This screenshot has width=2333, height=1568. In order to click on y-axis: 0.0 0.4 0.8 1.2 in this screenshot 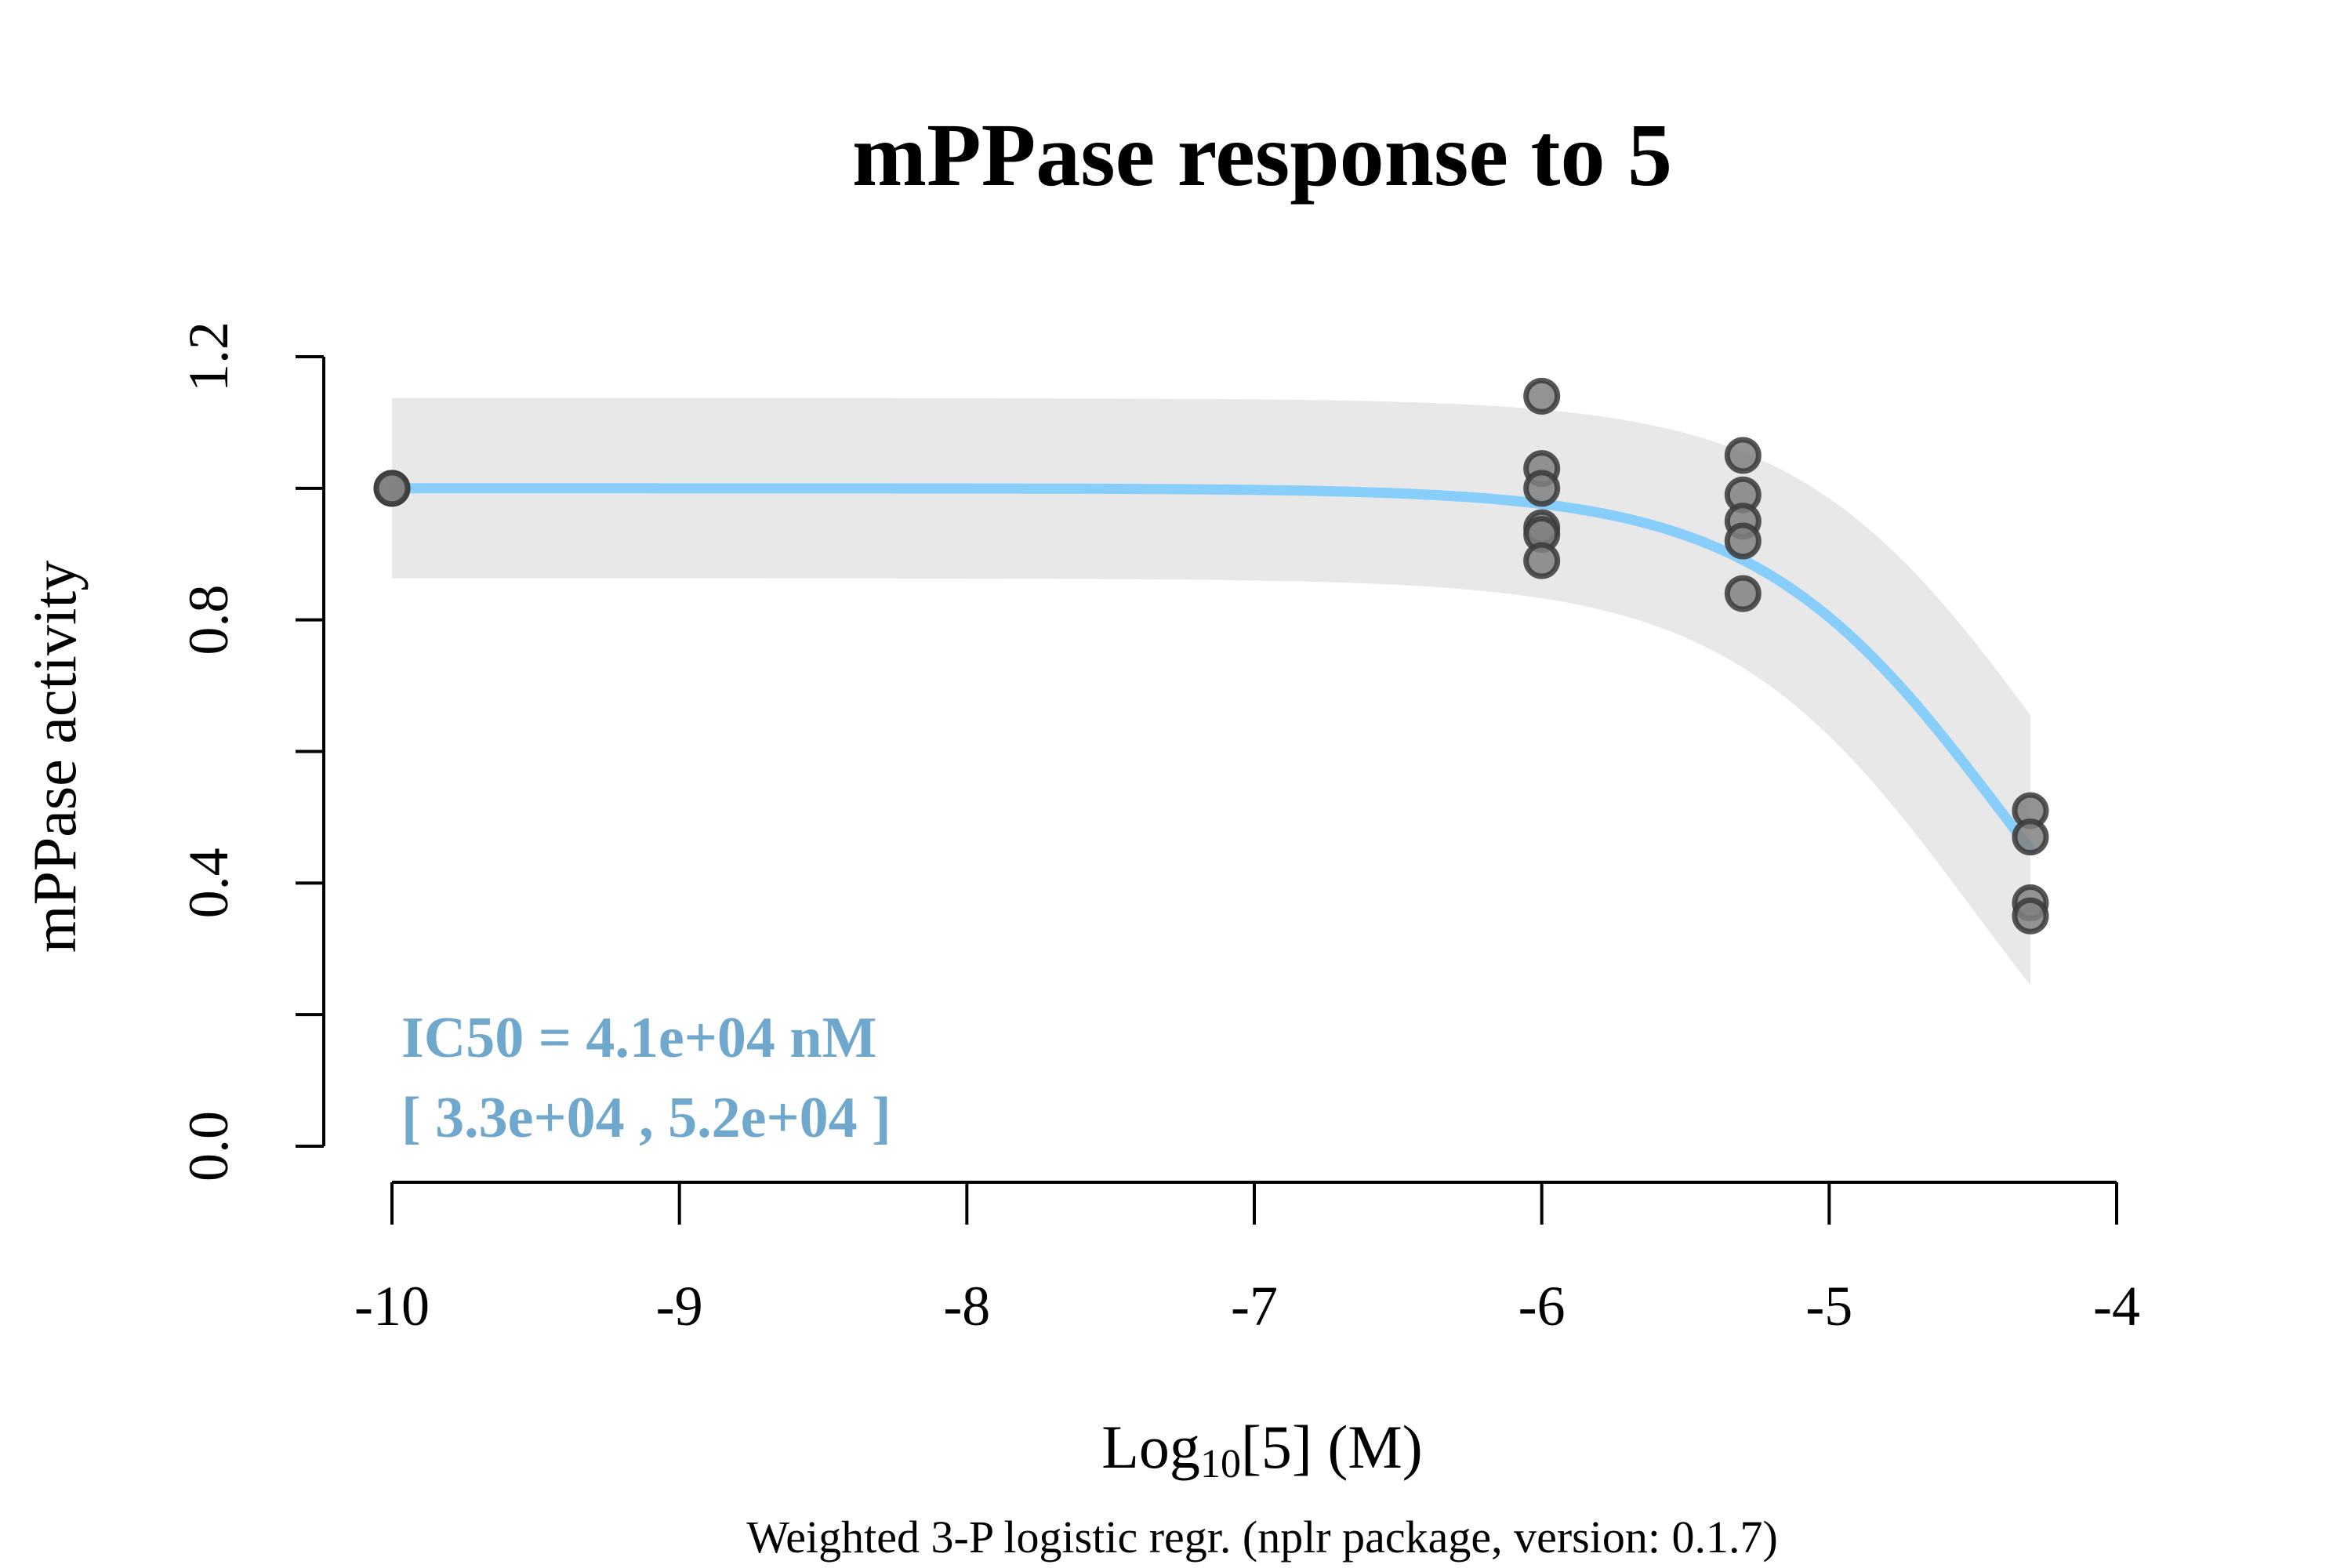, I will do `click(251, 751)`.